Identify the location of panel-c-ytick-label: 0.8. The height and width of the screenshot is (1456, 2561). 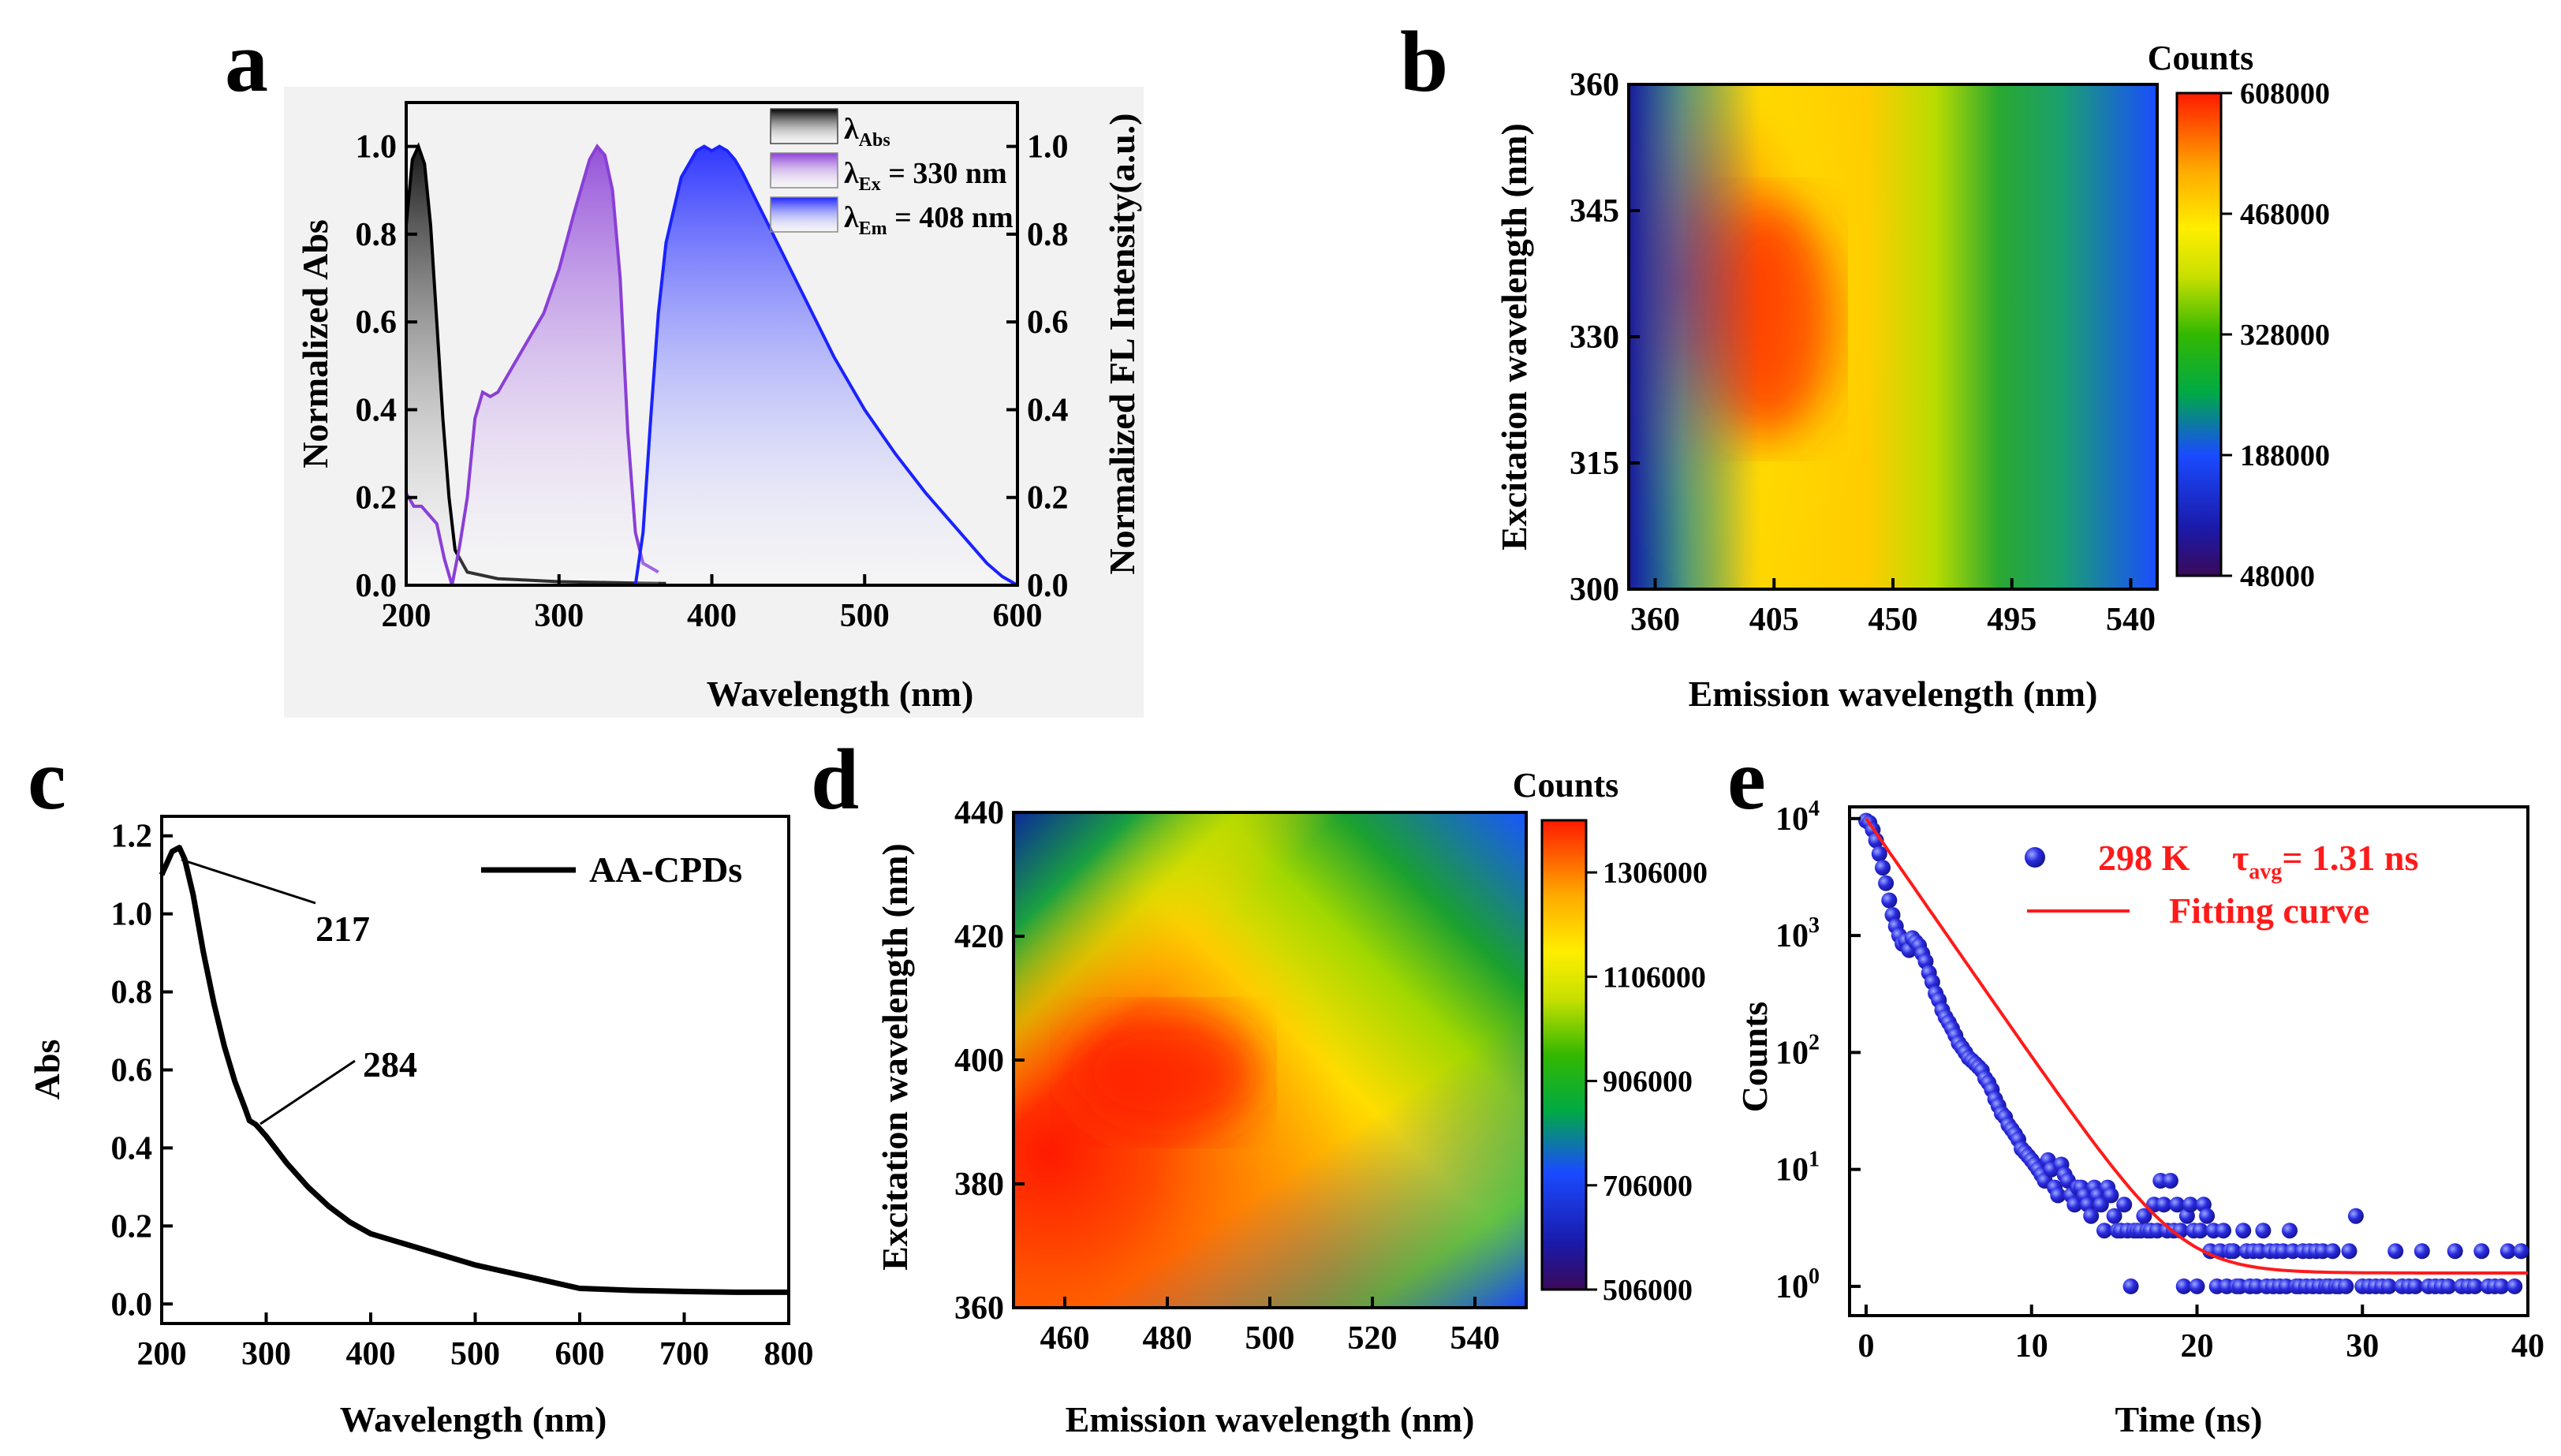
(132, 993).